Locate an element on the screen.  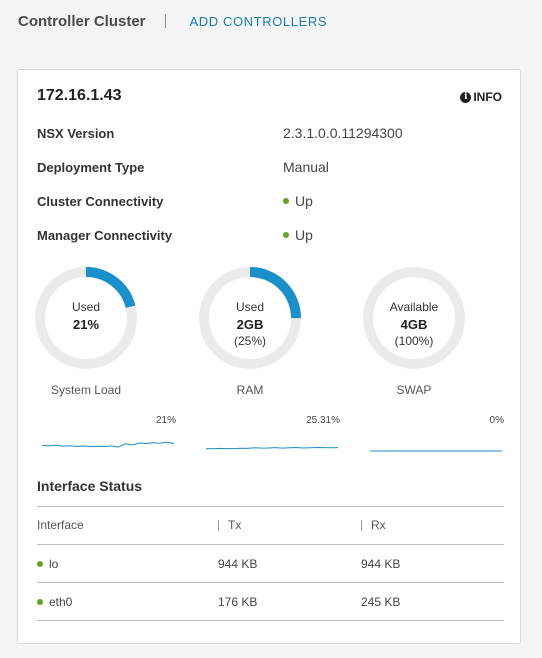
rx-cell: 245 KB is located at coordinates (381, 602).